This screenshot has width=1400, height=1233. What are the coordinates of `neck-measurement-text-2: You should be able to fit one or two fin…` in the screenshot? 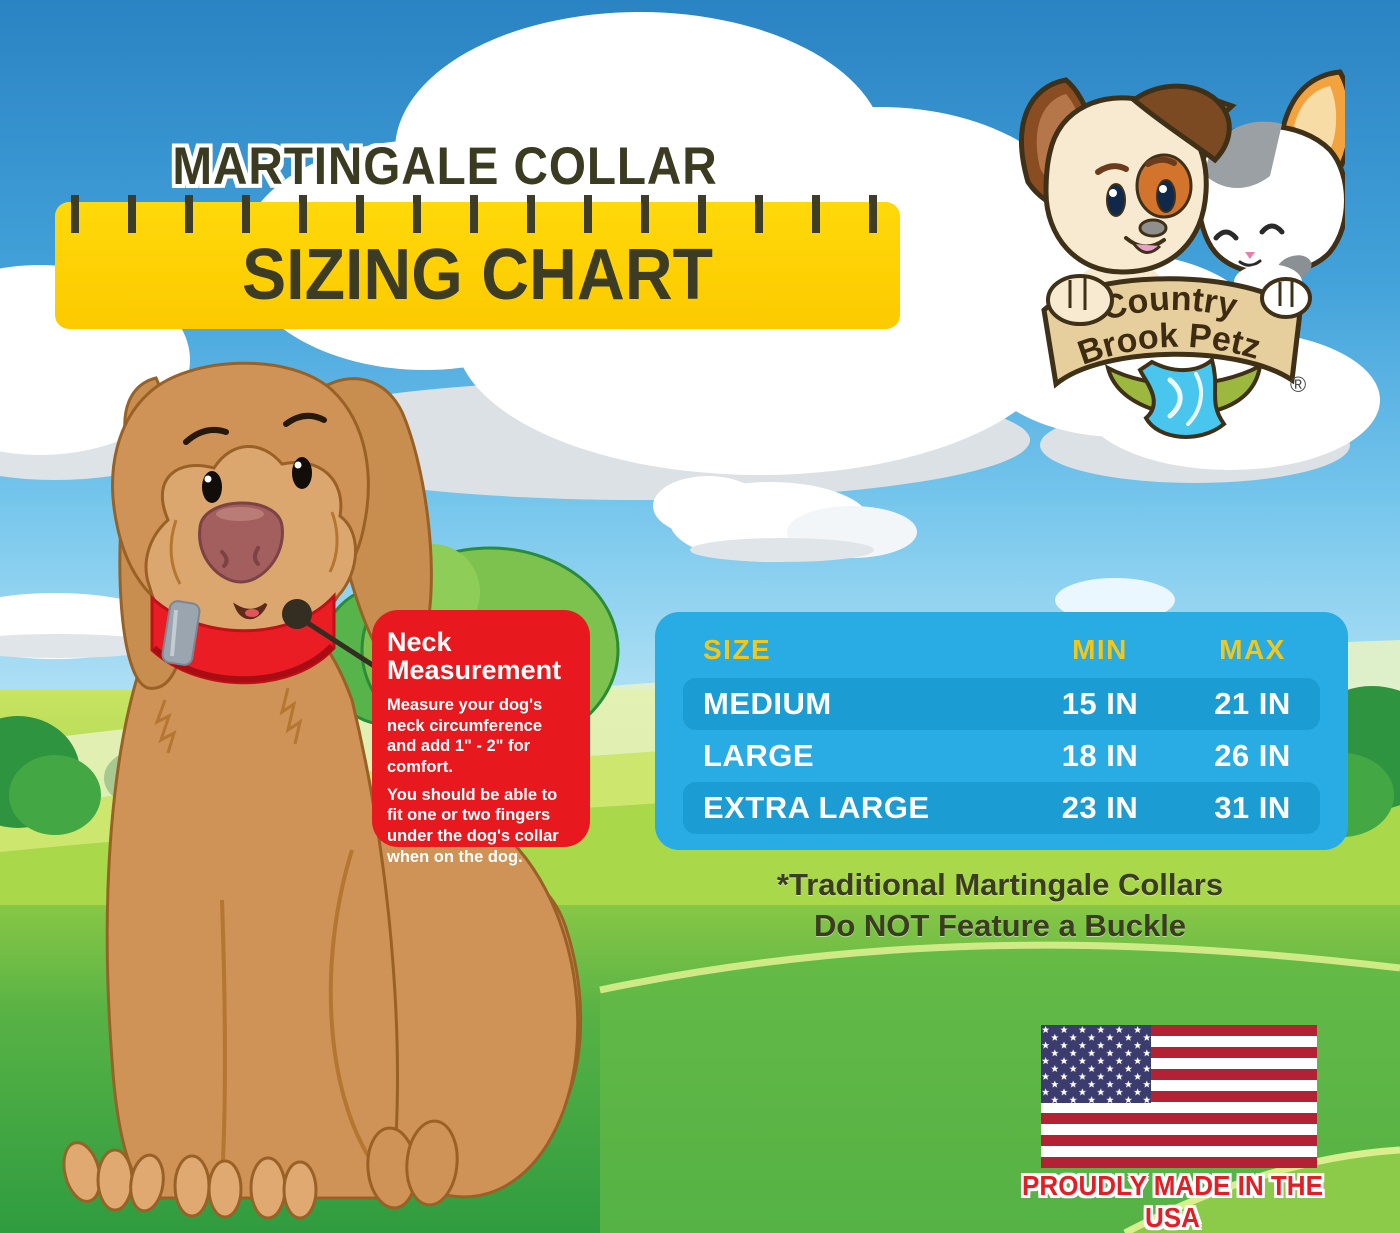 It's located at (473, 825).